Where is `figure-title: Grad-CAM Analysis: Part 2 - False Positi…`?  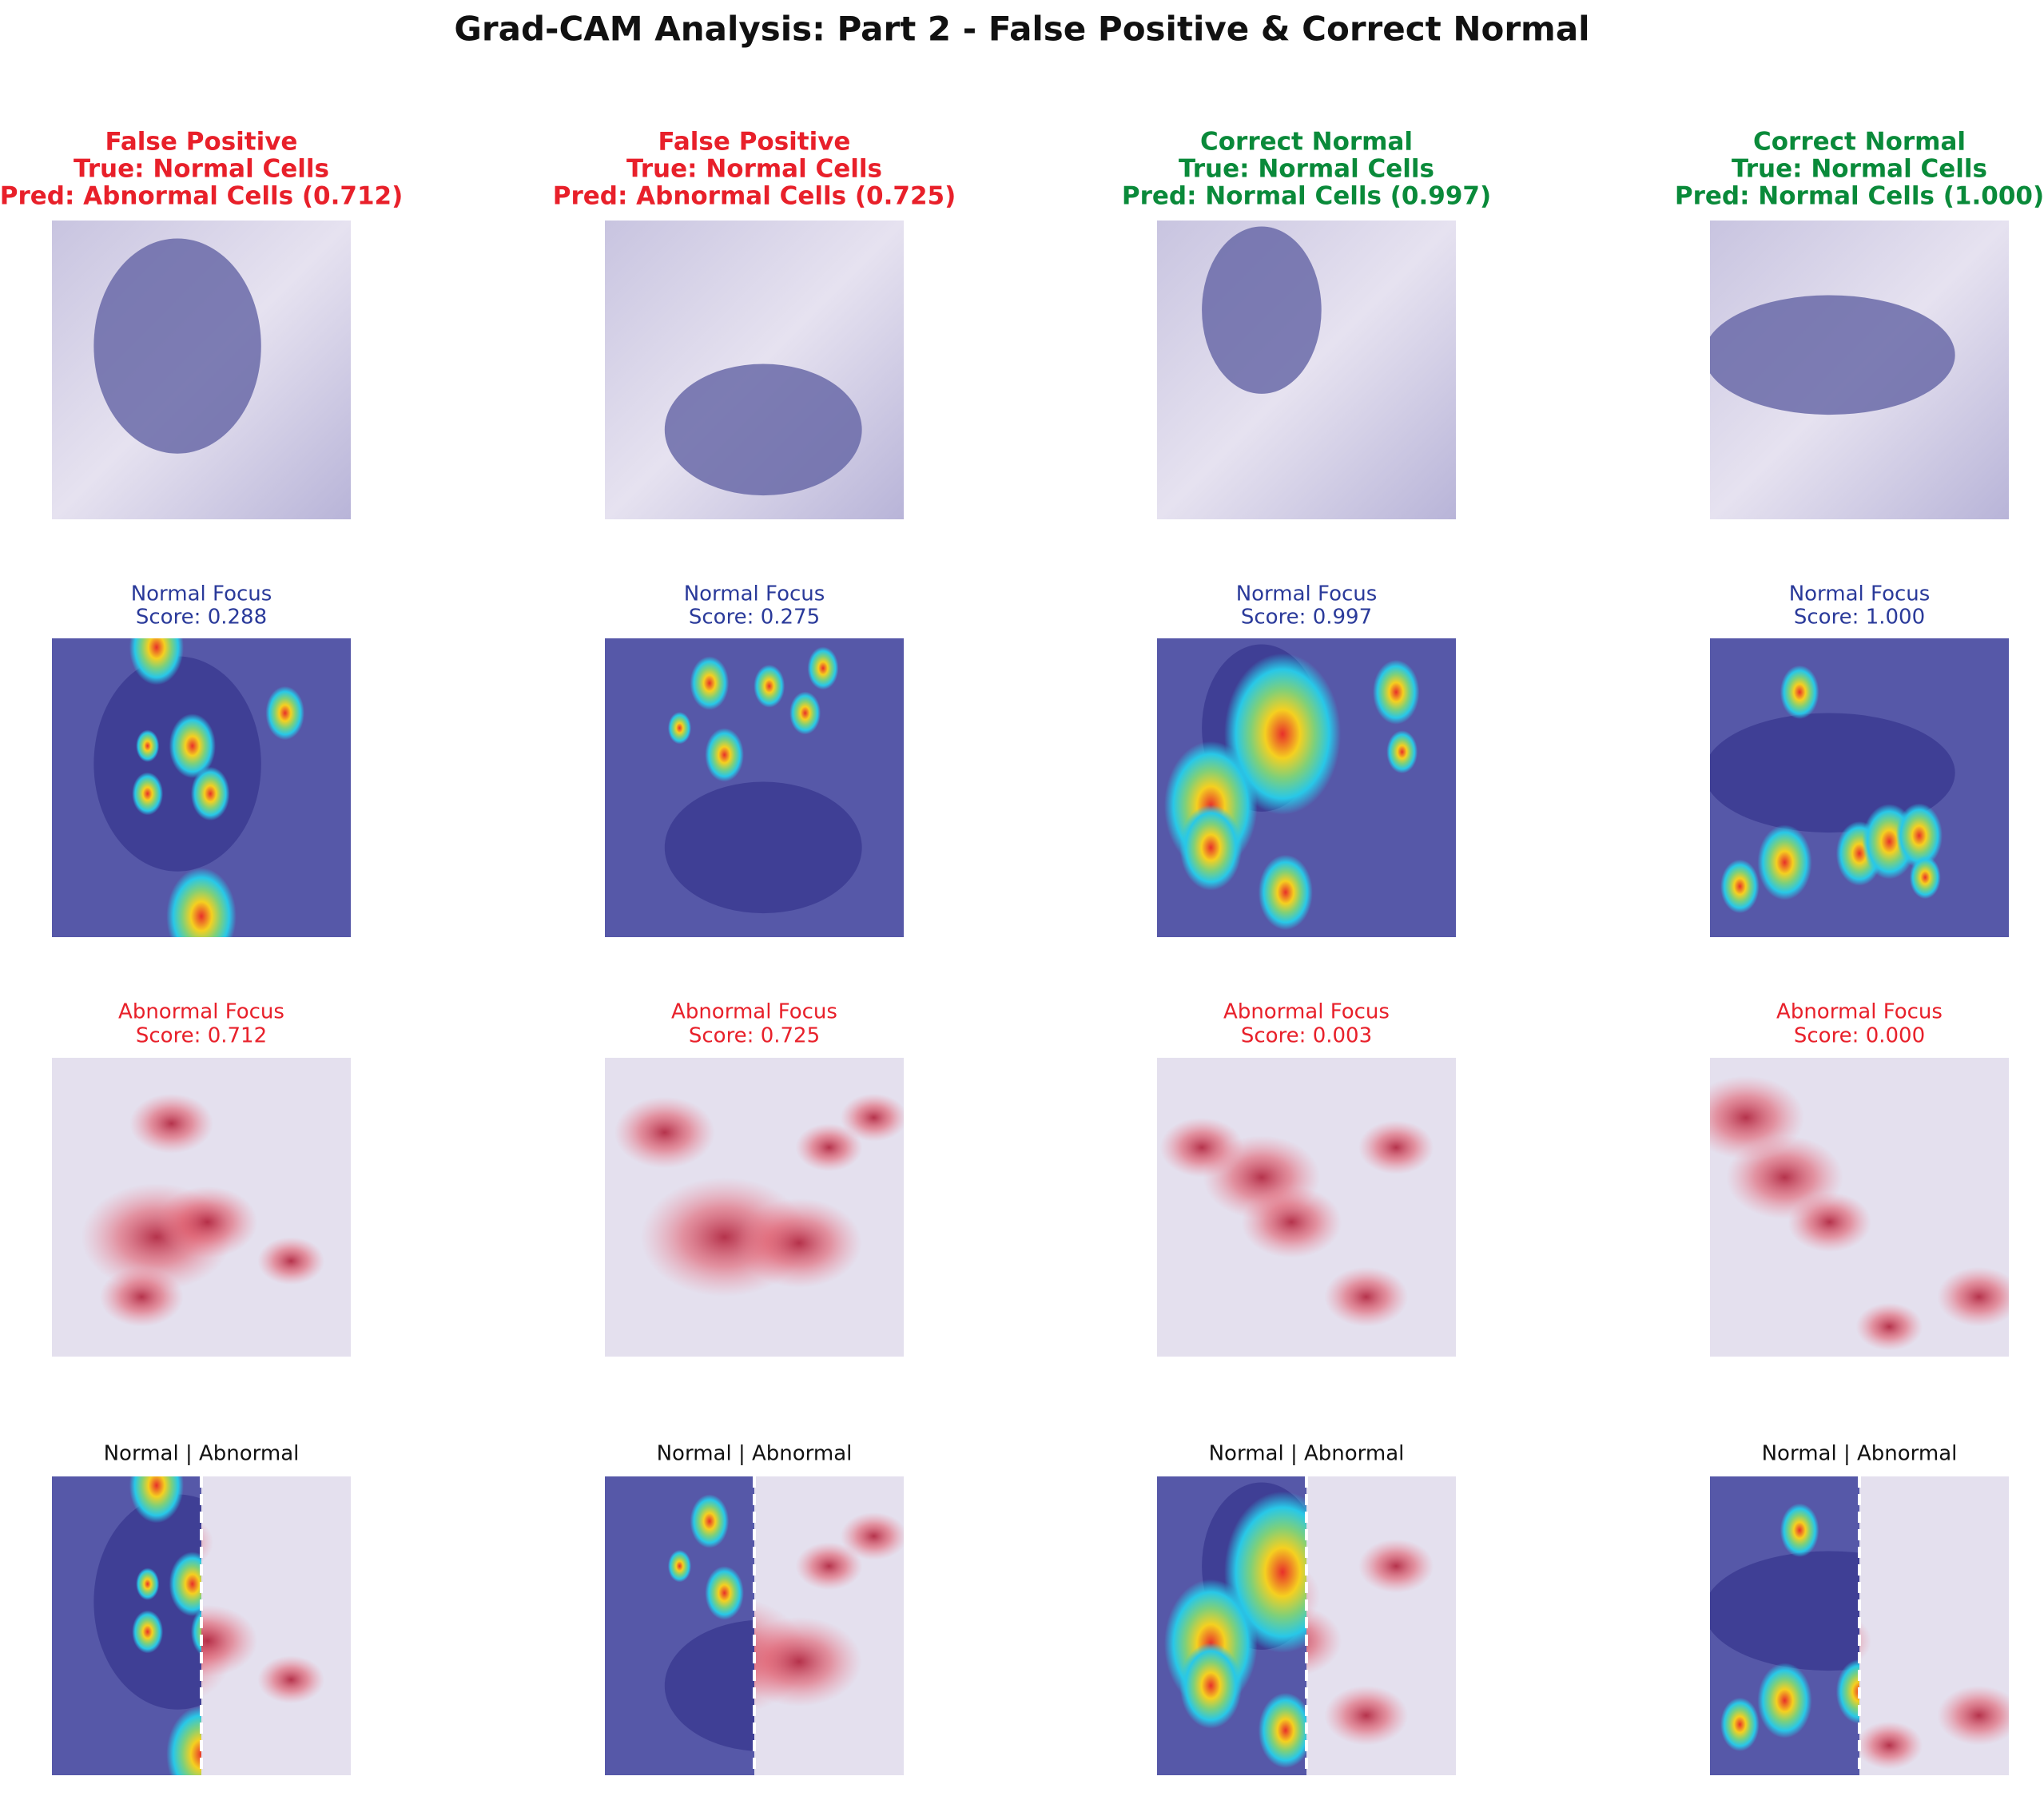
figure-title: Grad-CAM Analysis: Part 2 - False Positi… is located at coordinates (1021, 29).